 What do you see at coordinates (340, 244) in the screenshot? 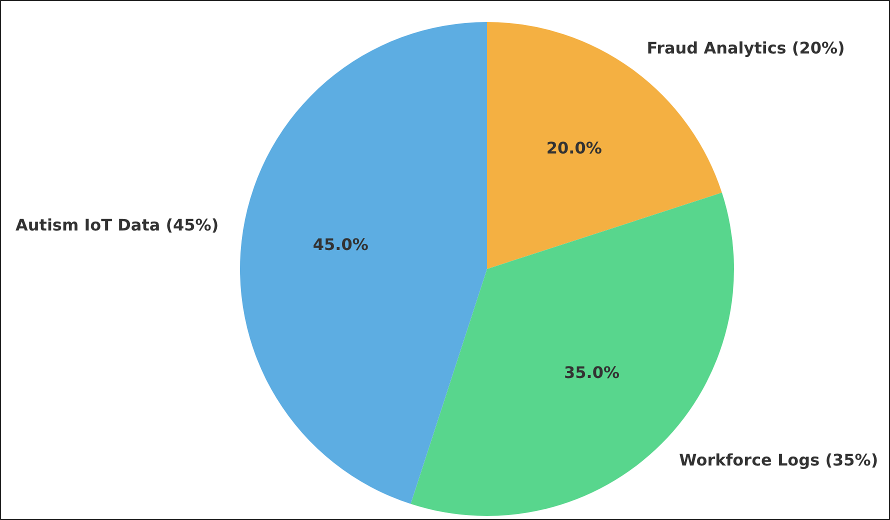
I see `data-label: 45.0%` at bounding box center [340, 244].